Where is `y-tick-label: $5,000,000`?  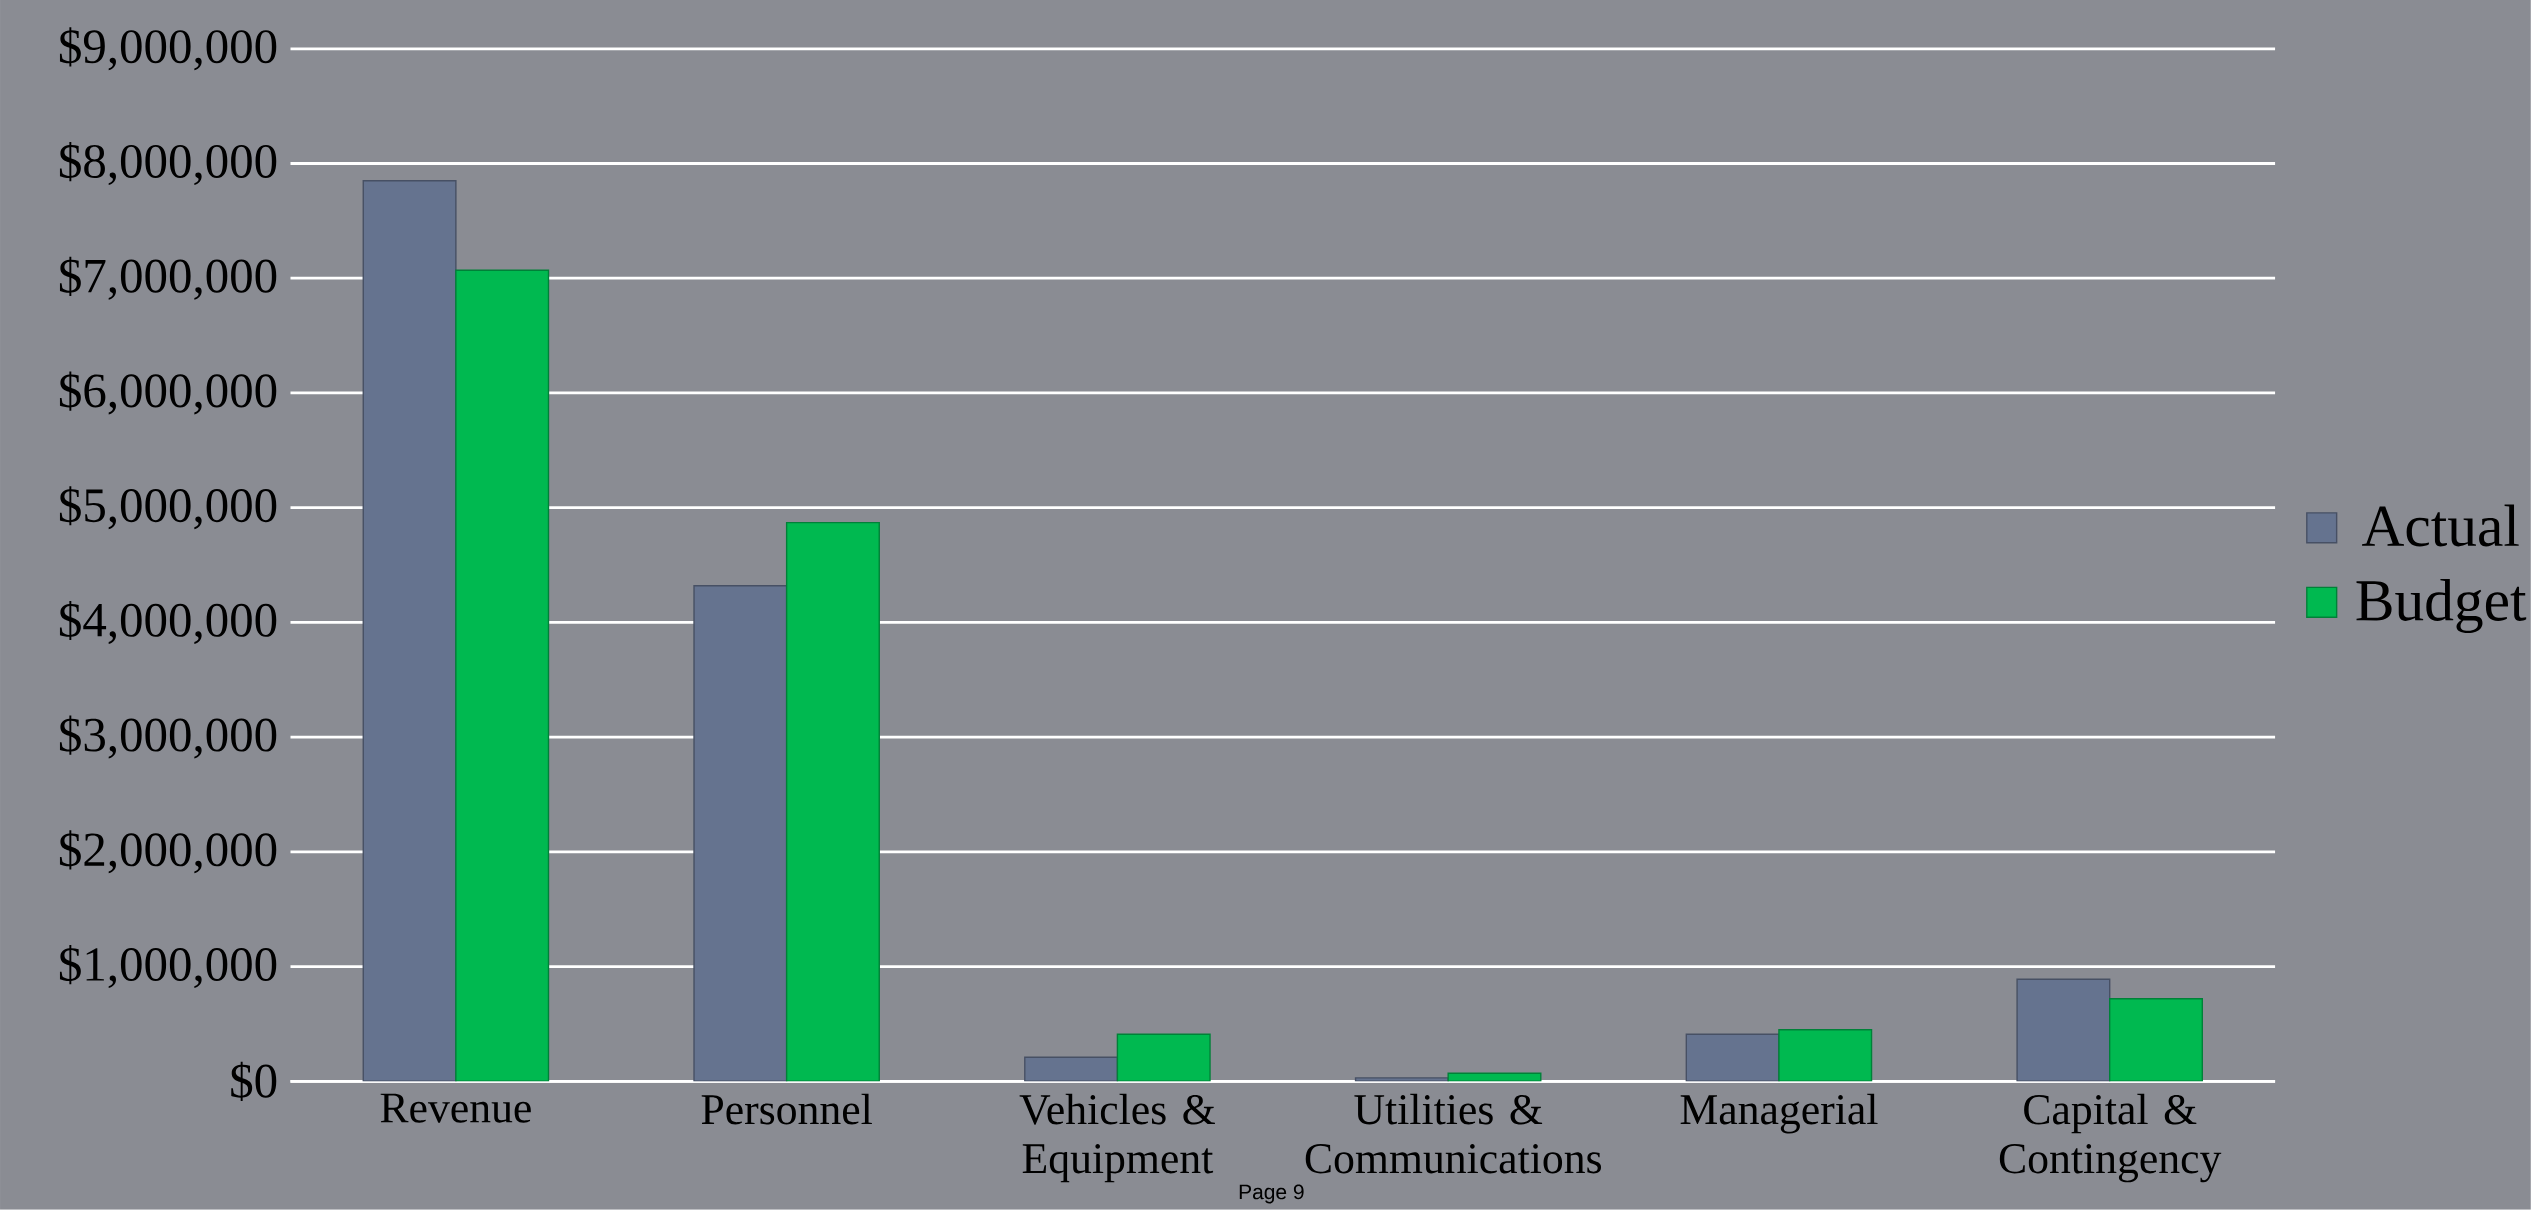
y-tick-label: $5,000,000 is located at coordinates (168, 508).